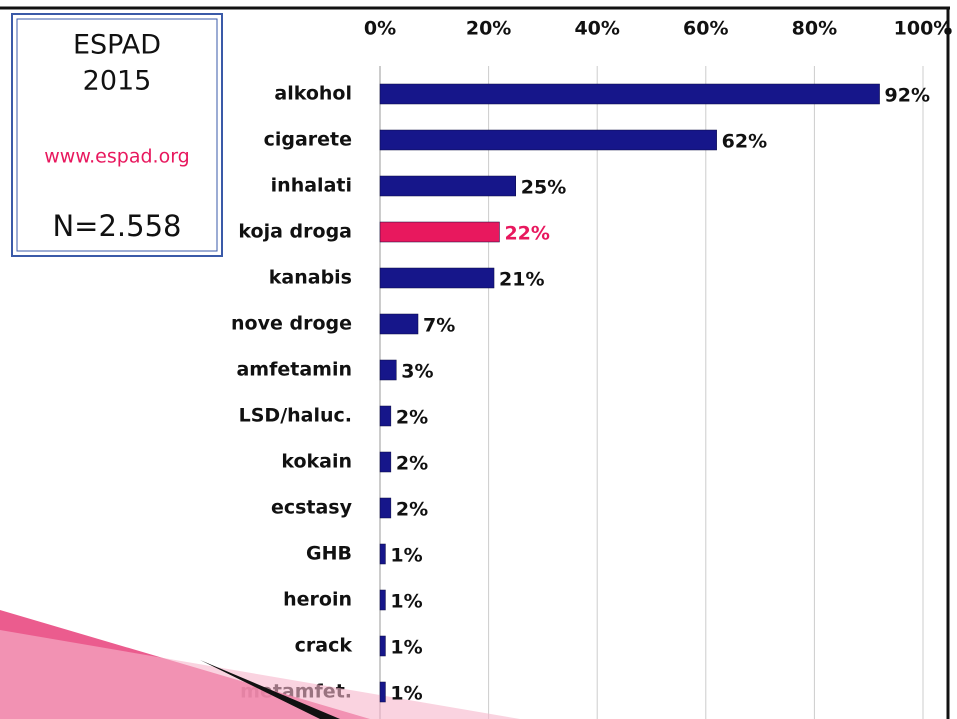  Describe the element at coordinates (488, 29) in the screenshot. I see `x-tick-label: 20%` at that location.